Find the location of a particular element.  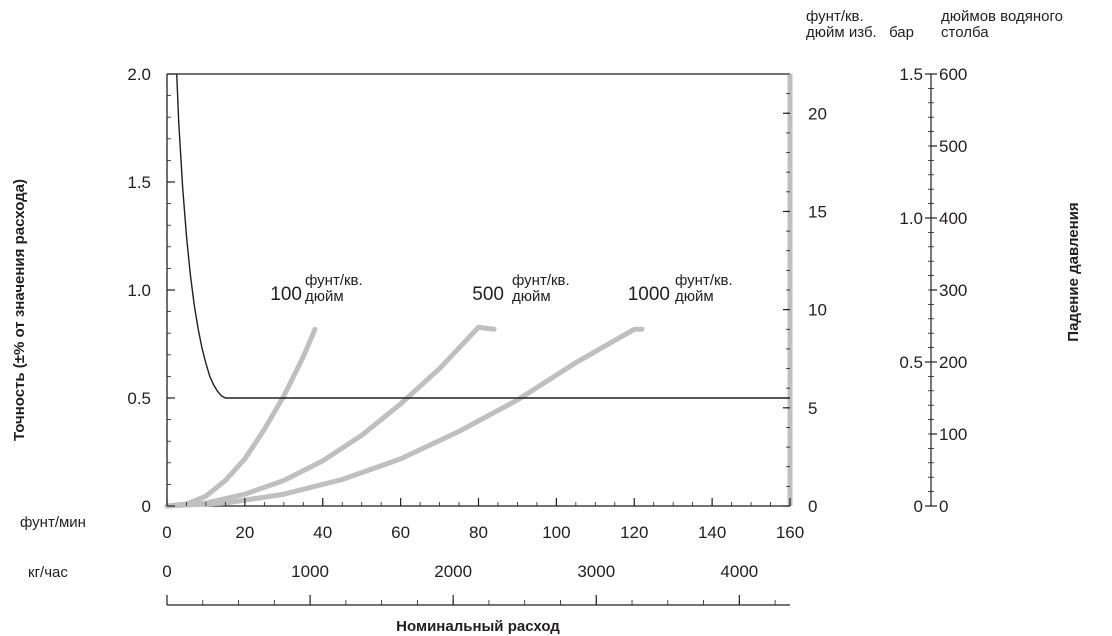

inwc-unit-line1: дюймов водяного is located at coordinates (1002, 16).